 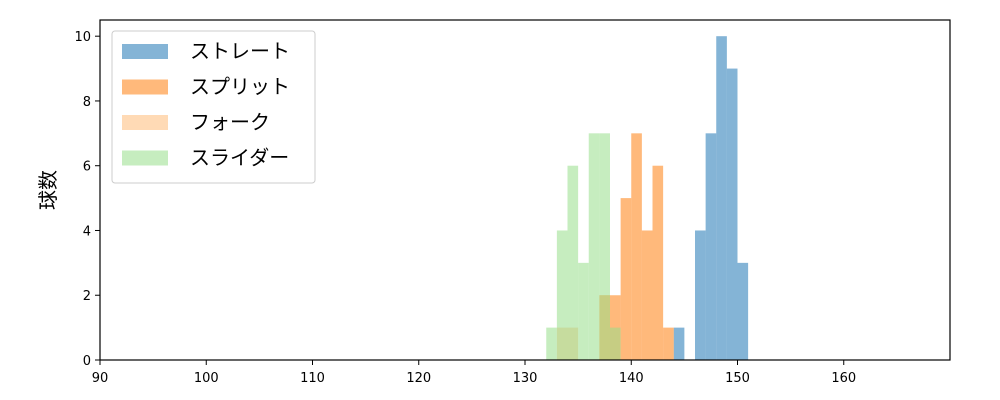 I want to click on legend-label: スライダー, so click(x=239, y=158).